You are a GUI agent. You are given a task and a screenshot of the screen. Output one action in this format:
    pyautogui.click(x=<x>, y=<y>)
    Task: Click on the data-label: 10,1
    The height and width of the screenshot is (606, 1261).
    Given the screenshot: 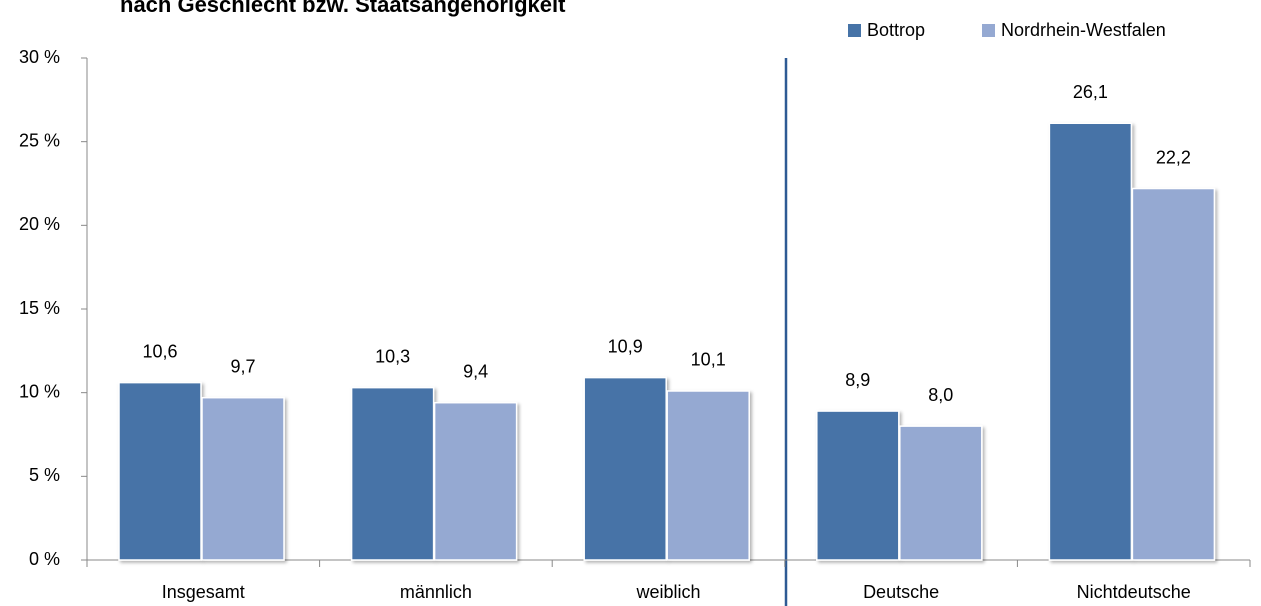 What is the action you would take?
    pyautogui.click(x=708, y=360)
    